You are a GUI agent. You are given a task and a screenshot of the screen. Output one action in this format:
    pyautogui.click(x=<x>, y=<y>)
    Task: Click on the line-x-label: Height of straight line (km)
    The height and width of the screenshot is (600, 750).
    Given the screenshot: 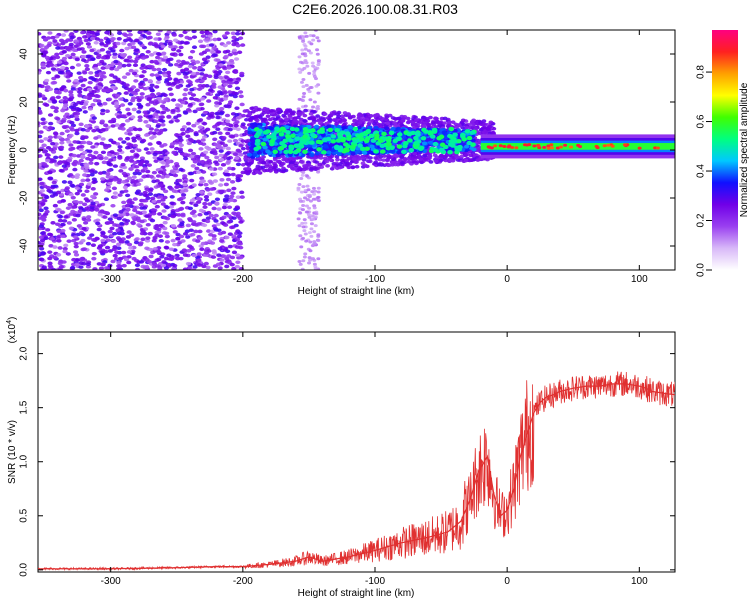 What is the action you would take?
    pyautogui.click(x=356, y=593)
    